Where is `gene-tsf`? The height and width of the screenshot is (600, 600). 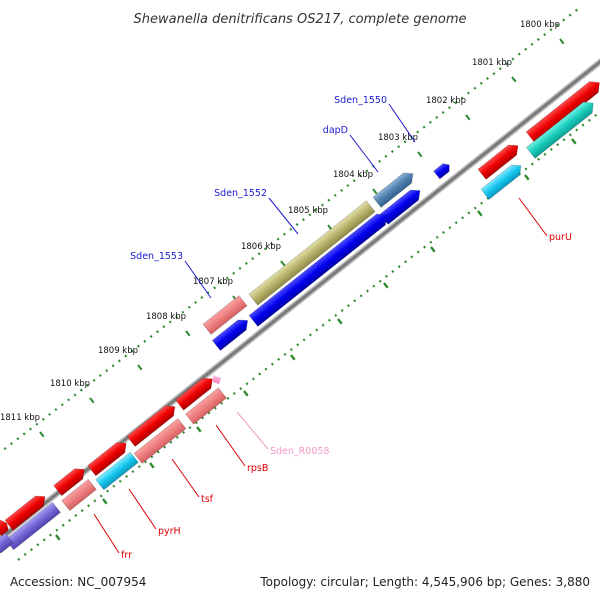 gene-tsf is located at coordinates (160, 441).